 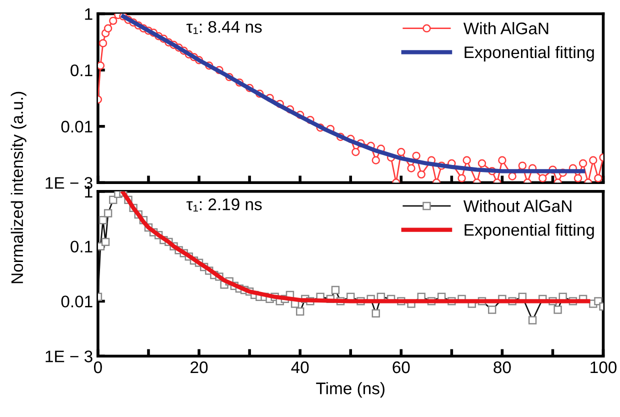 What do you see at coordinates (517, 206) in the screenshot?
I see `legend-label: Without AlGaN` at bounding box center [517, 206].